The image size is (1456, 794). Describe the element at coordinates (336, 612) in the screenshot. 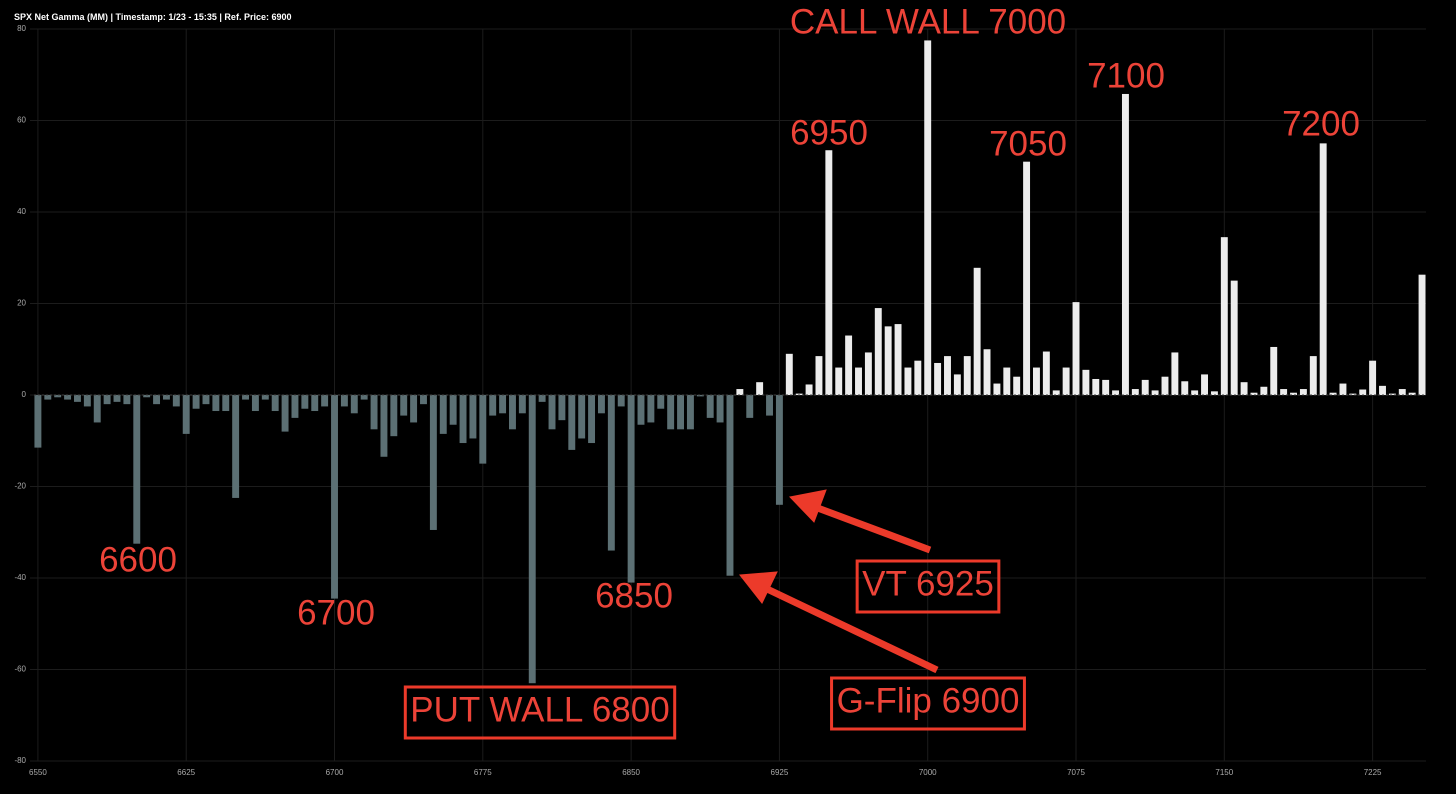

I see `annotation: 6700` at that location.